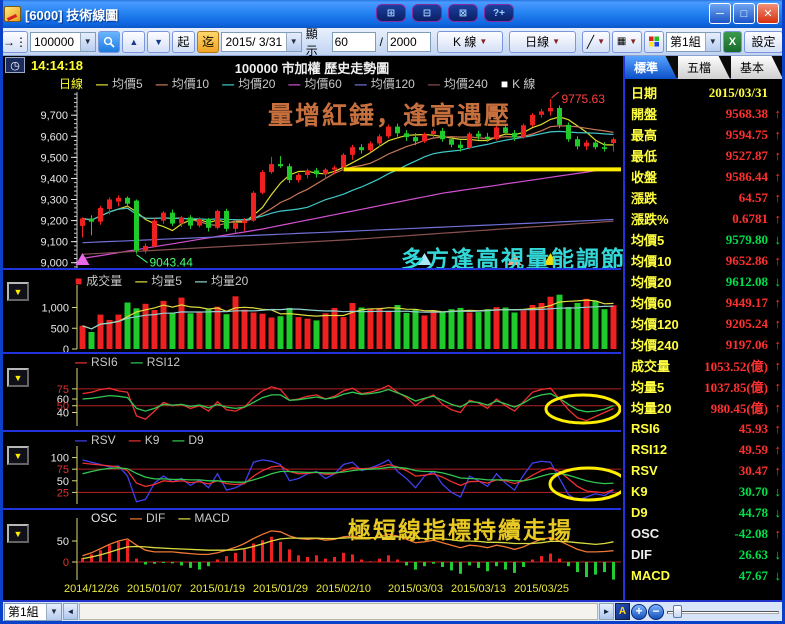 This screenshot has height=624, width=785. I want to click on close-button: ✕, so click(768, 13).